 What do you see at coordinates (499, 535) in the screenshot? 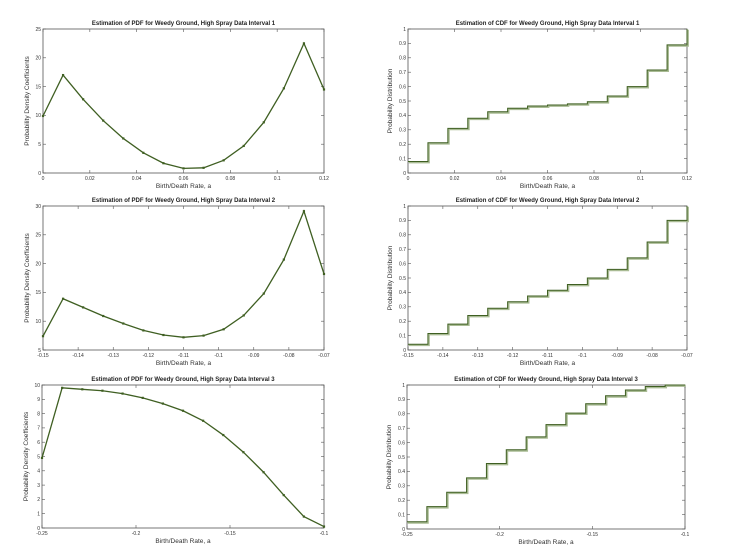
I see `x-tick-label: -0.2` at bounding box center [499, 535].